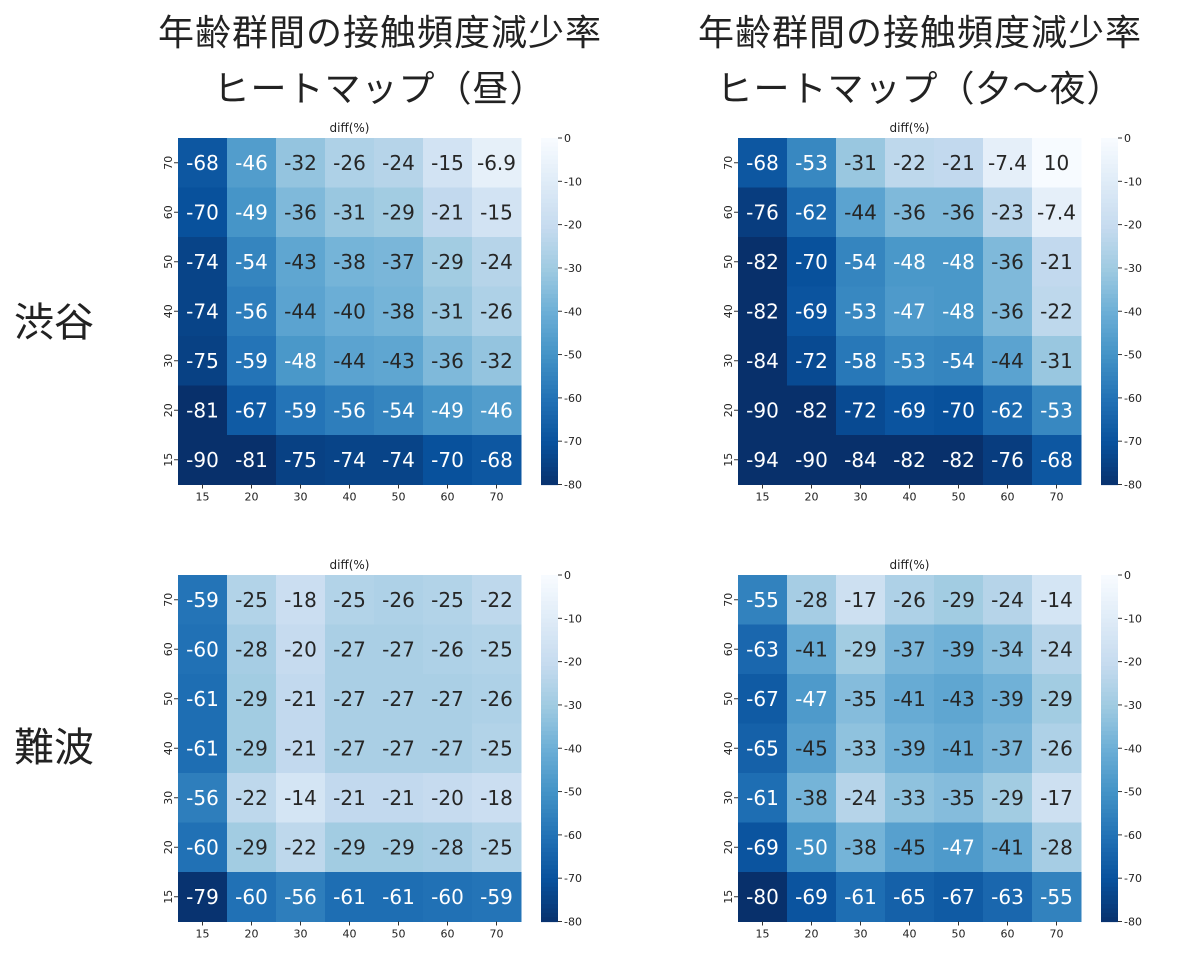 This screenshot has height=960, width=1181. I want to click on x-tick-label: 30, so click(301, 934).